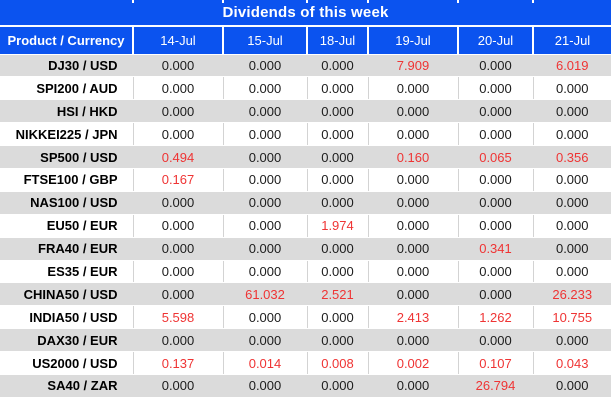  Describe the element at coordinates (337, 363) in the screenshot. I see `dividend-cell: 0.008` at that location.